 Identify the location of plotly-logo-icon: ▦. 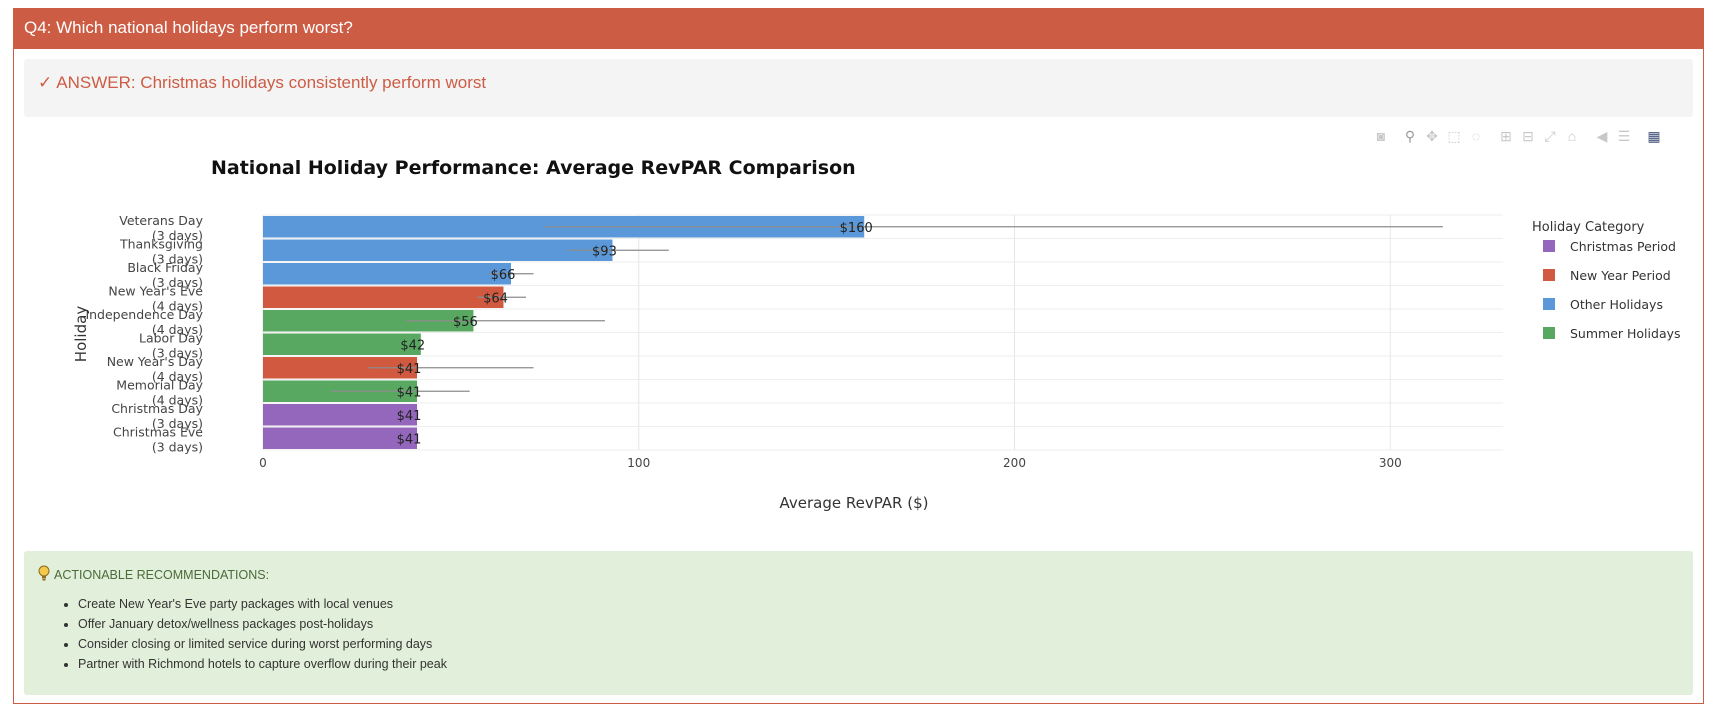
(1654, 136).